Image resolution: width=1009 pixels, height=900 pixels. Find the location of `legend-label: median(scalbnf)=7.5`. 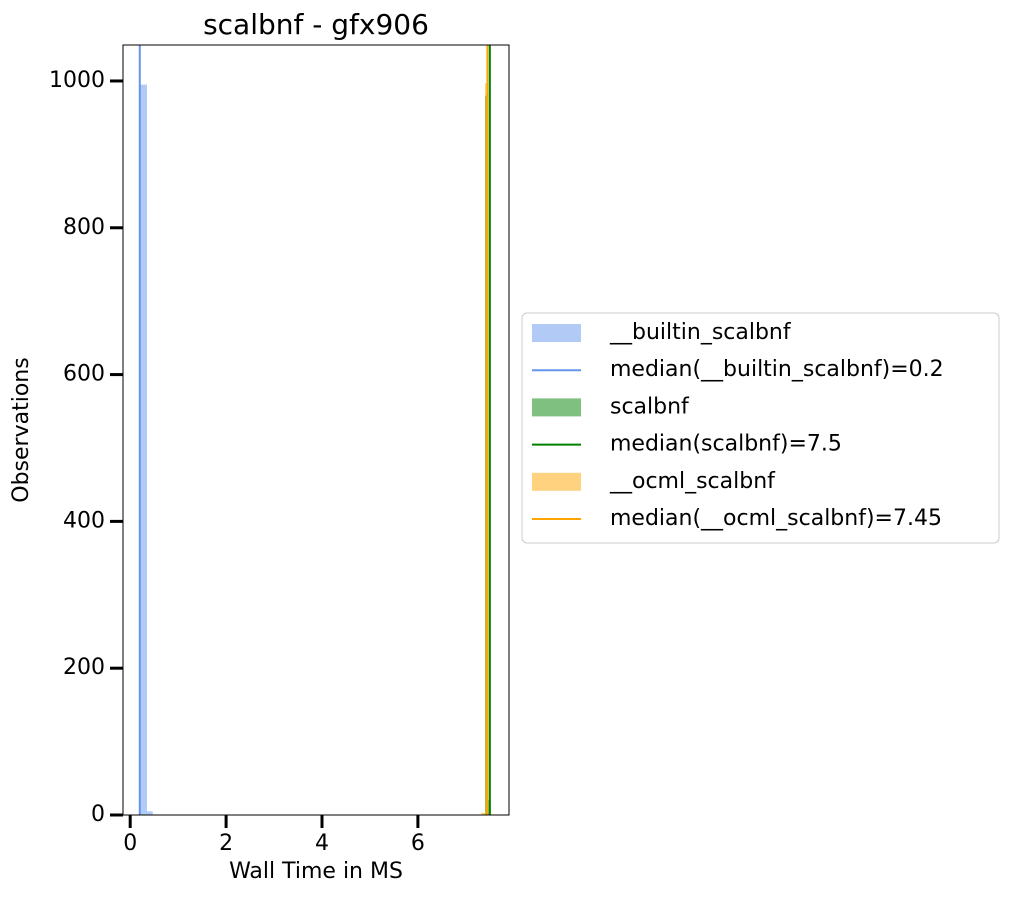

legend-label: median(scalbnf)=7.5 is located at coordinates (726, 444).